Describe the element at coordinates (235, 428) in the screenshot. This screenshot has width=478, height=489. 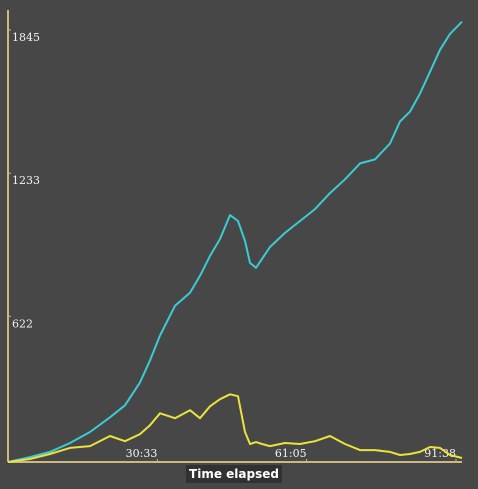
I see `series-line` at that location.